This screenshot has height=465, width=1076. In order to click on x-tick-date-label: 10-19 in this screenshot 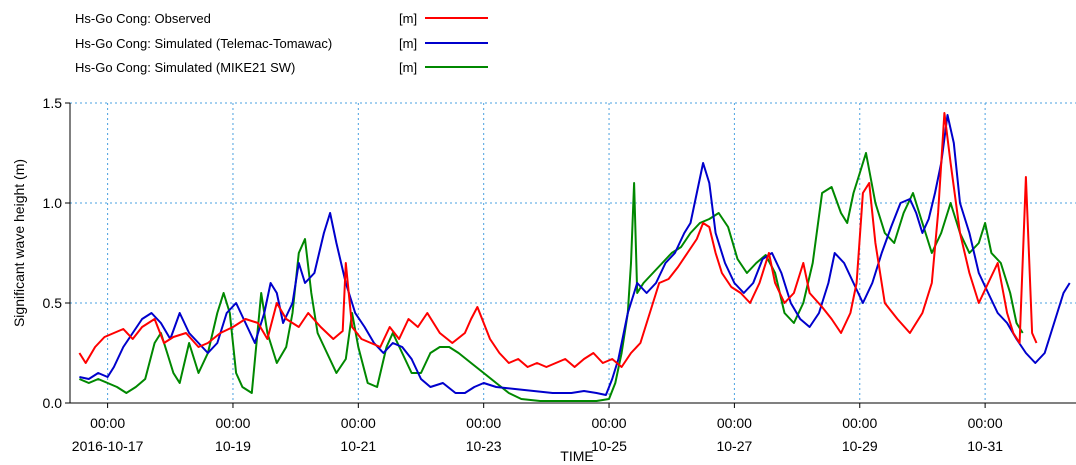, I will do `click(233, 446)`.